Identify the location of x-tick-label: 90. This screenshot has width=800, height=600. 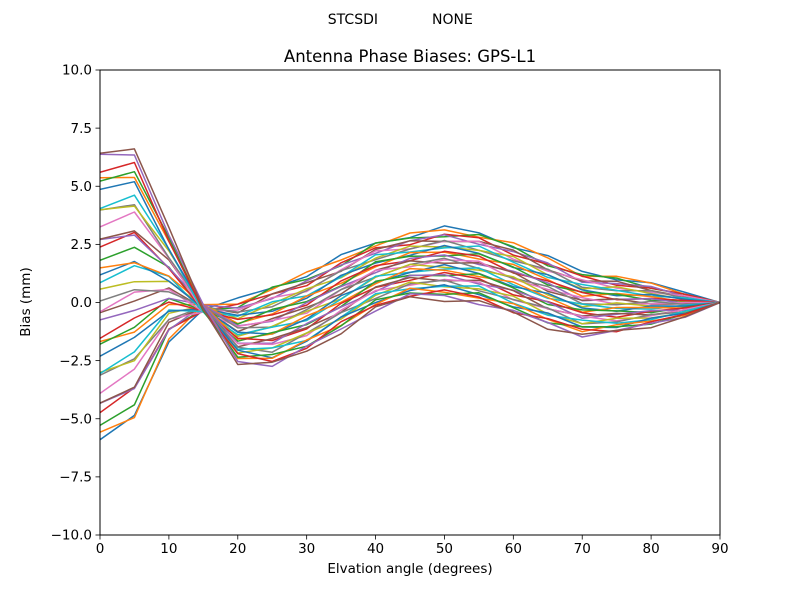
(719, 549).